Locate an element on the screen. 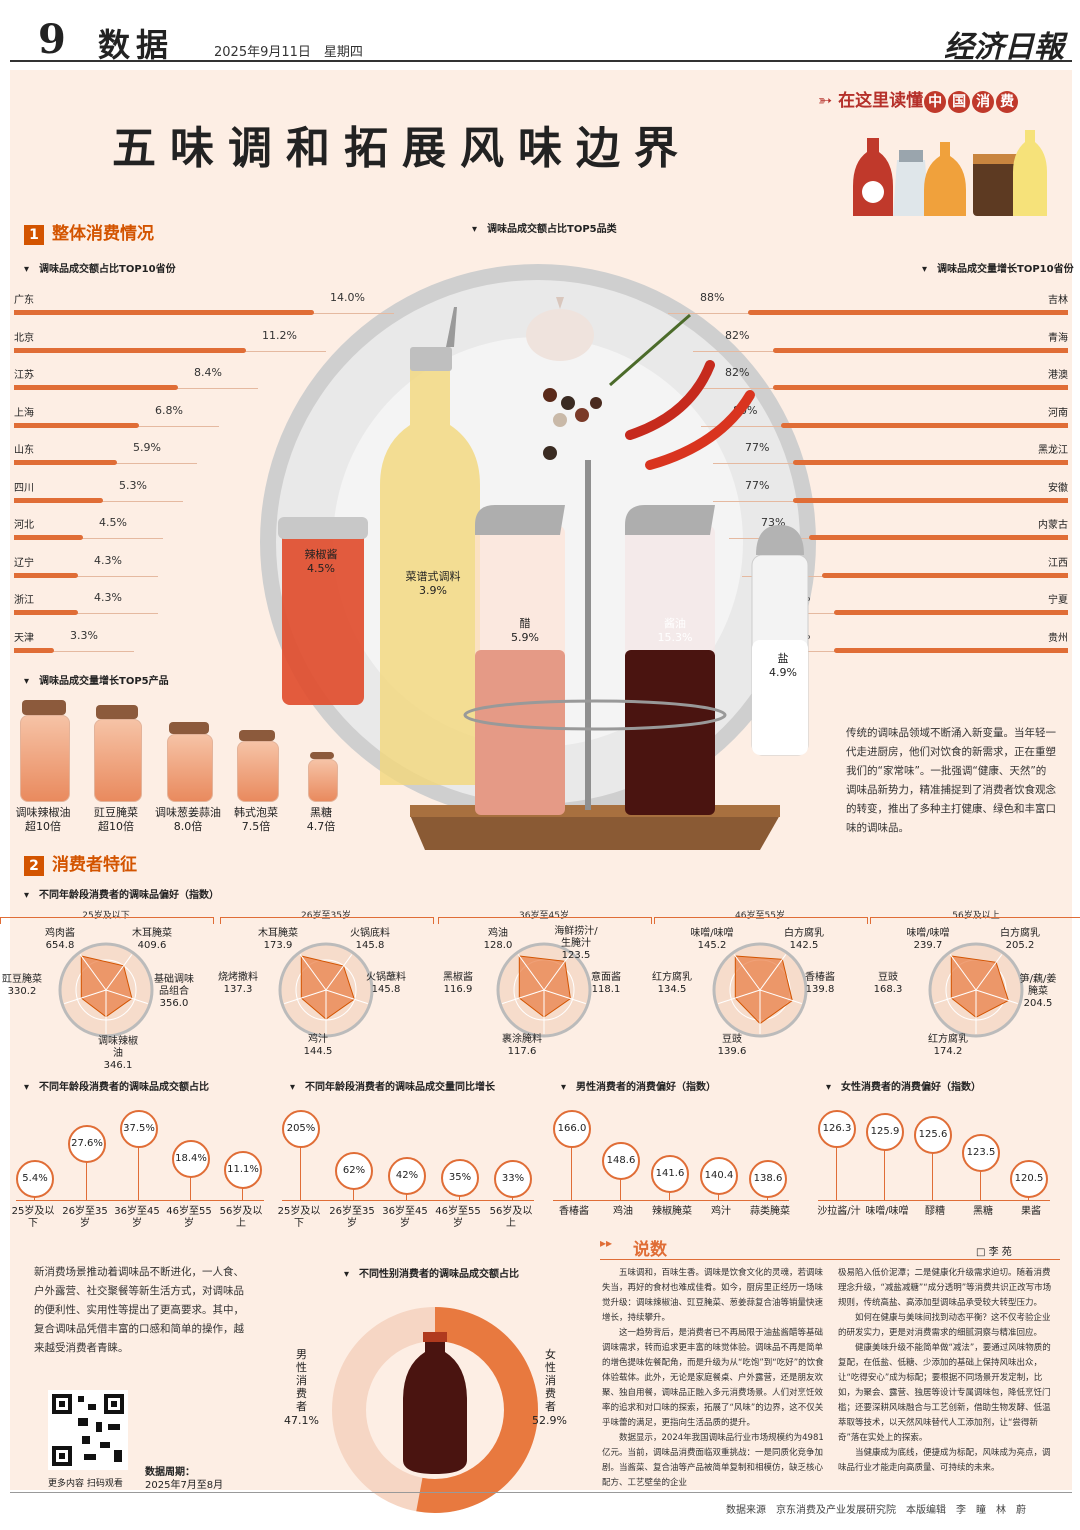 This screenshot has width=1080, height=1530. period-label: 数据周期： is located at coordinates (170, 1472).